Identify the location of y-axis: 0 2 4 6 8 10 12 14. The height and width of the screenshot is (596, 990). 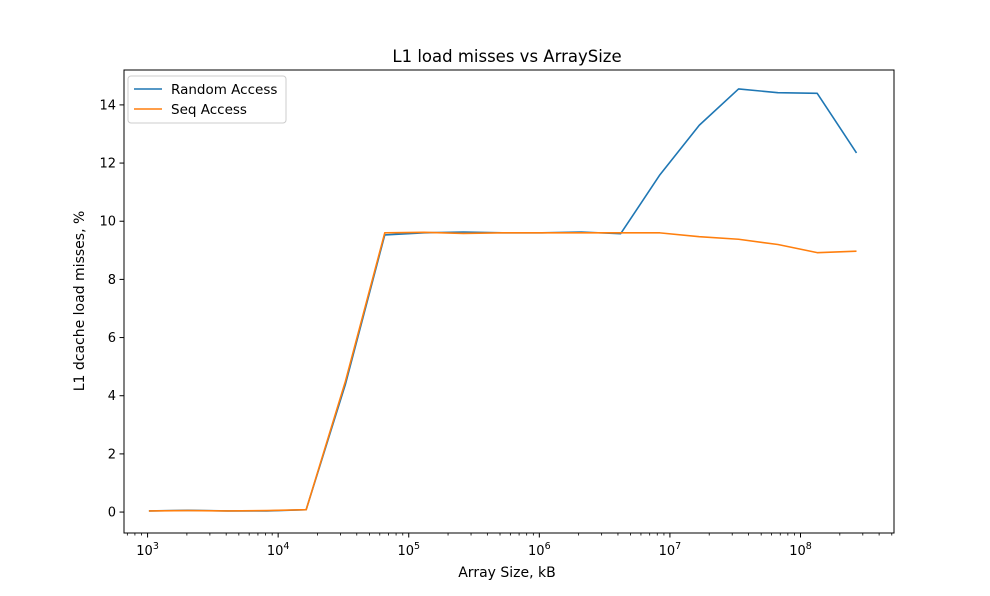
(111, 309).